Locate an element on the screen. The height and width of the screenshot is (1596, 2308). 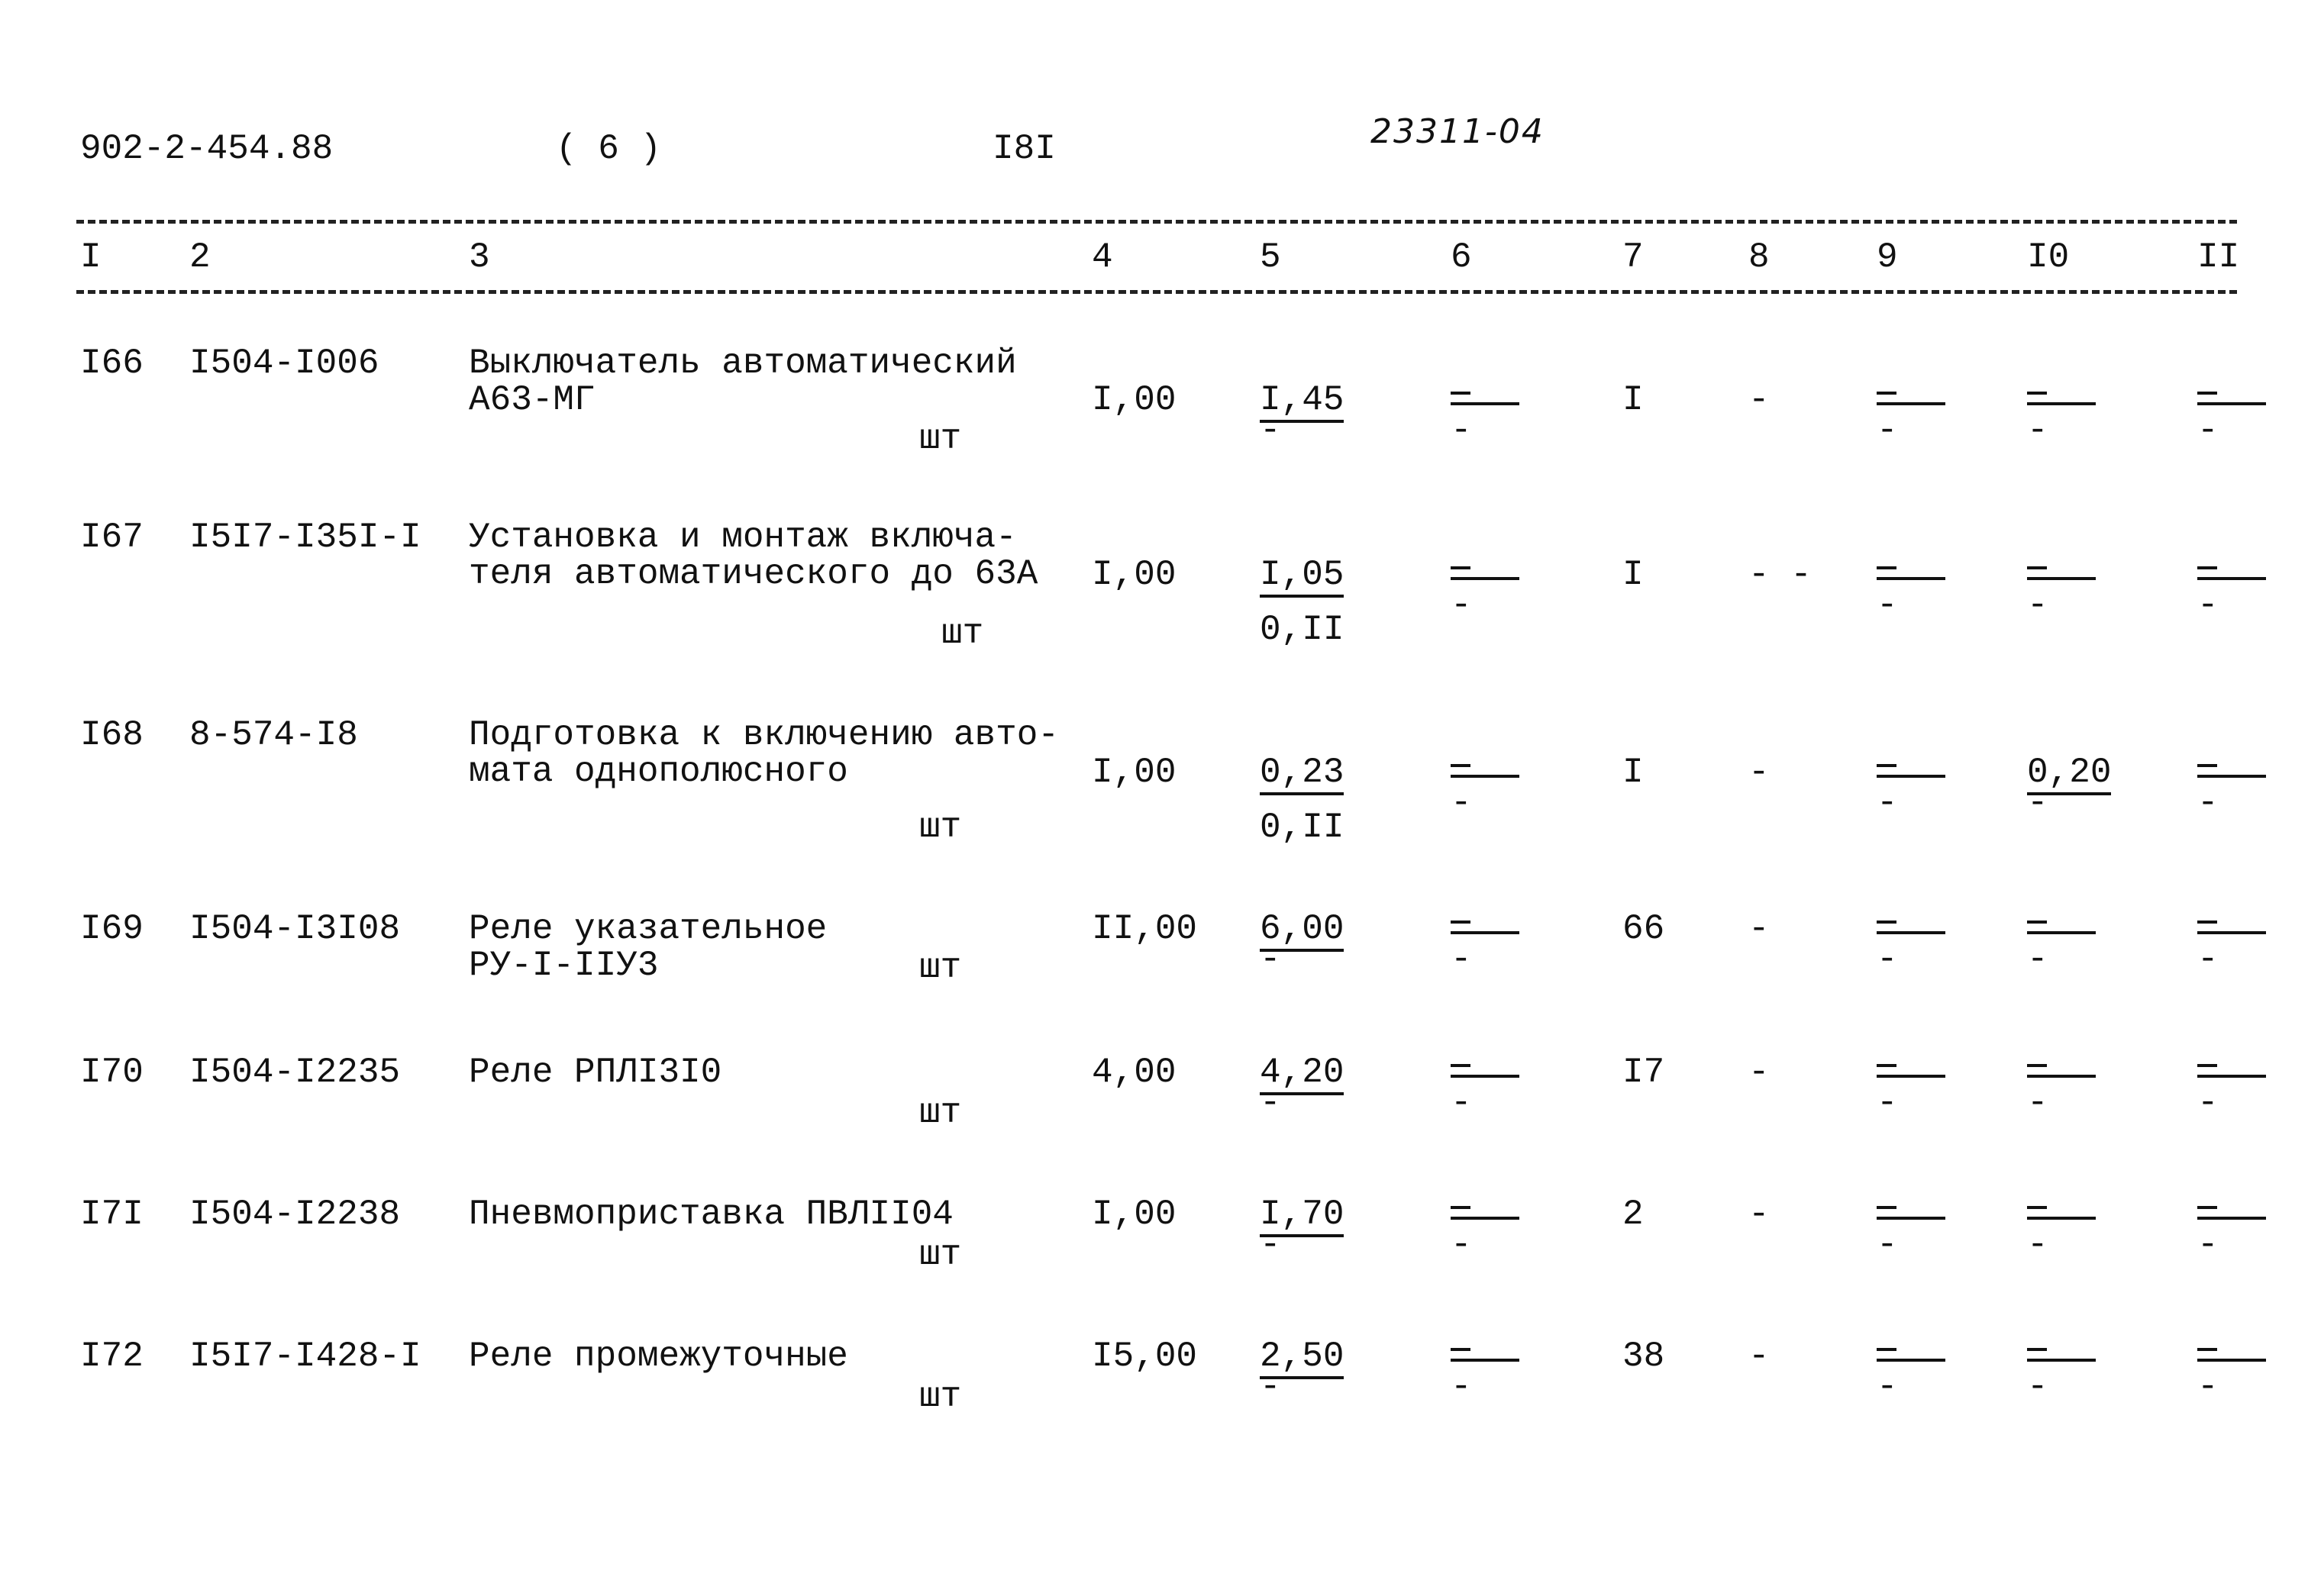
item-name-line: А63-МГ is located at coordinates (532, 400).